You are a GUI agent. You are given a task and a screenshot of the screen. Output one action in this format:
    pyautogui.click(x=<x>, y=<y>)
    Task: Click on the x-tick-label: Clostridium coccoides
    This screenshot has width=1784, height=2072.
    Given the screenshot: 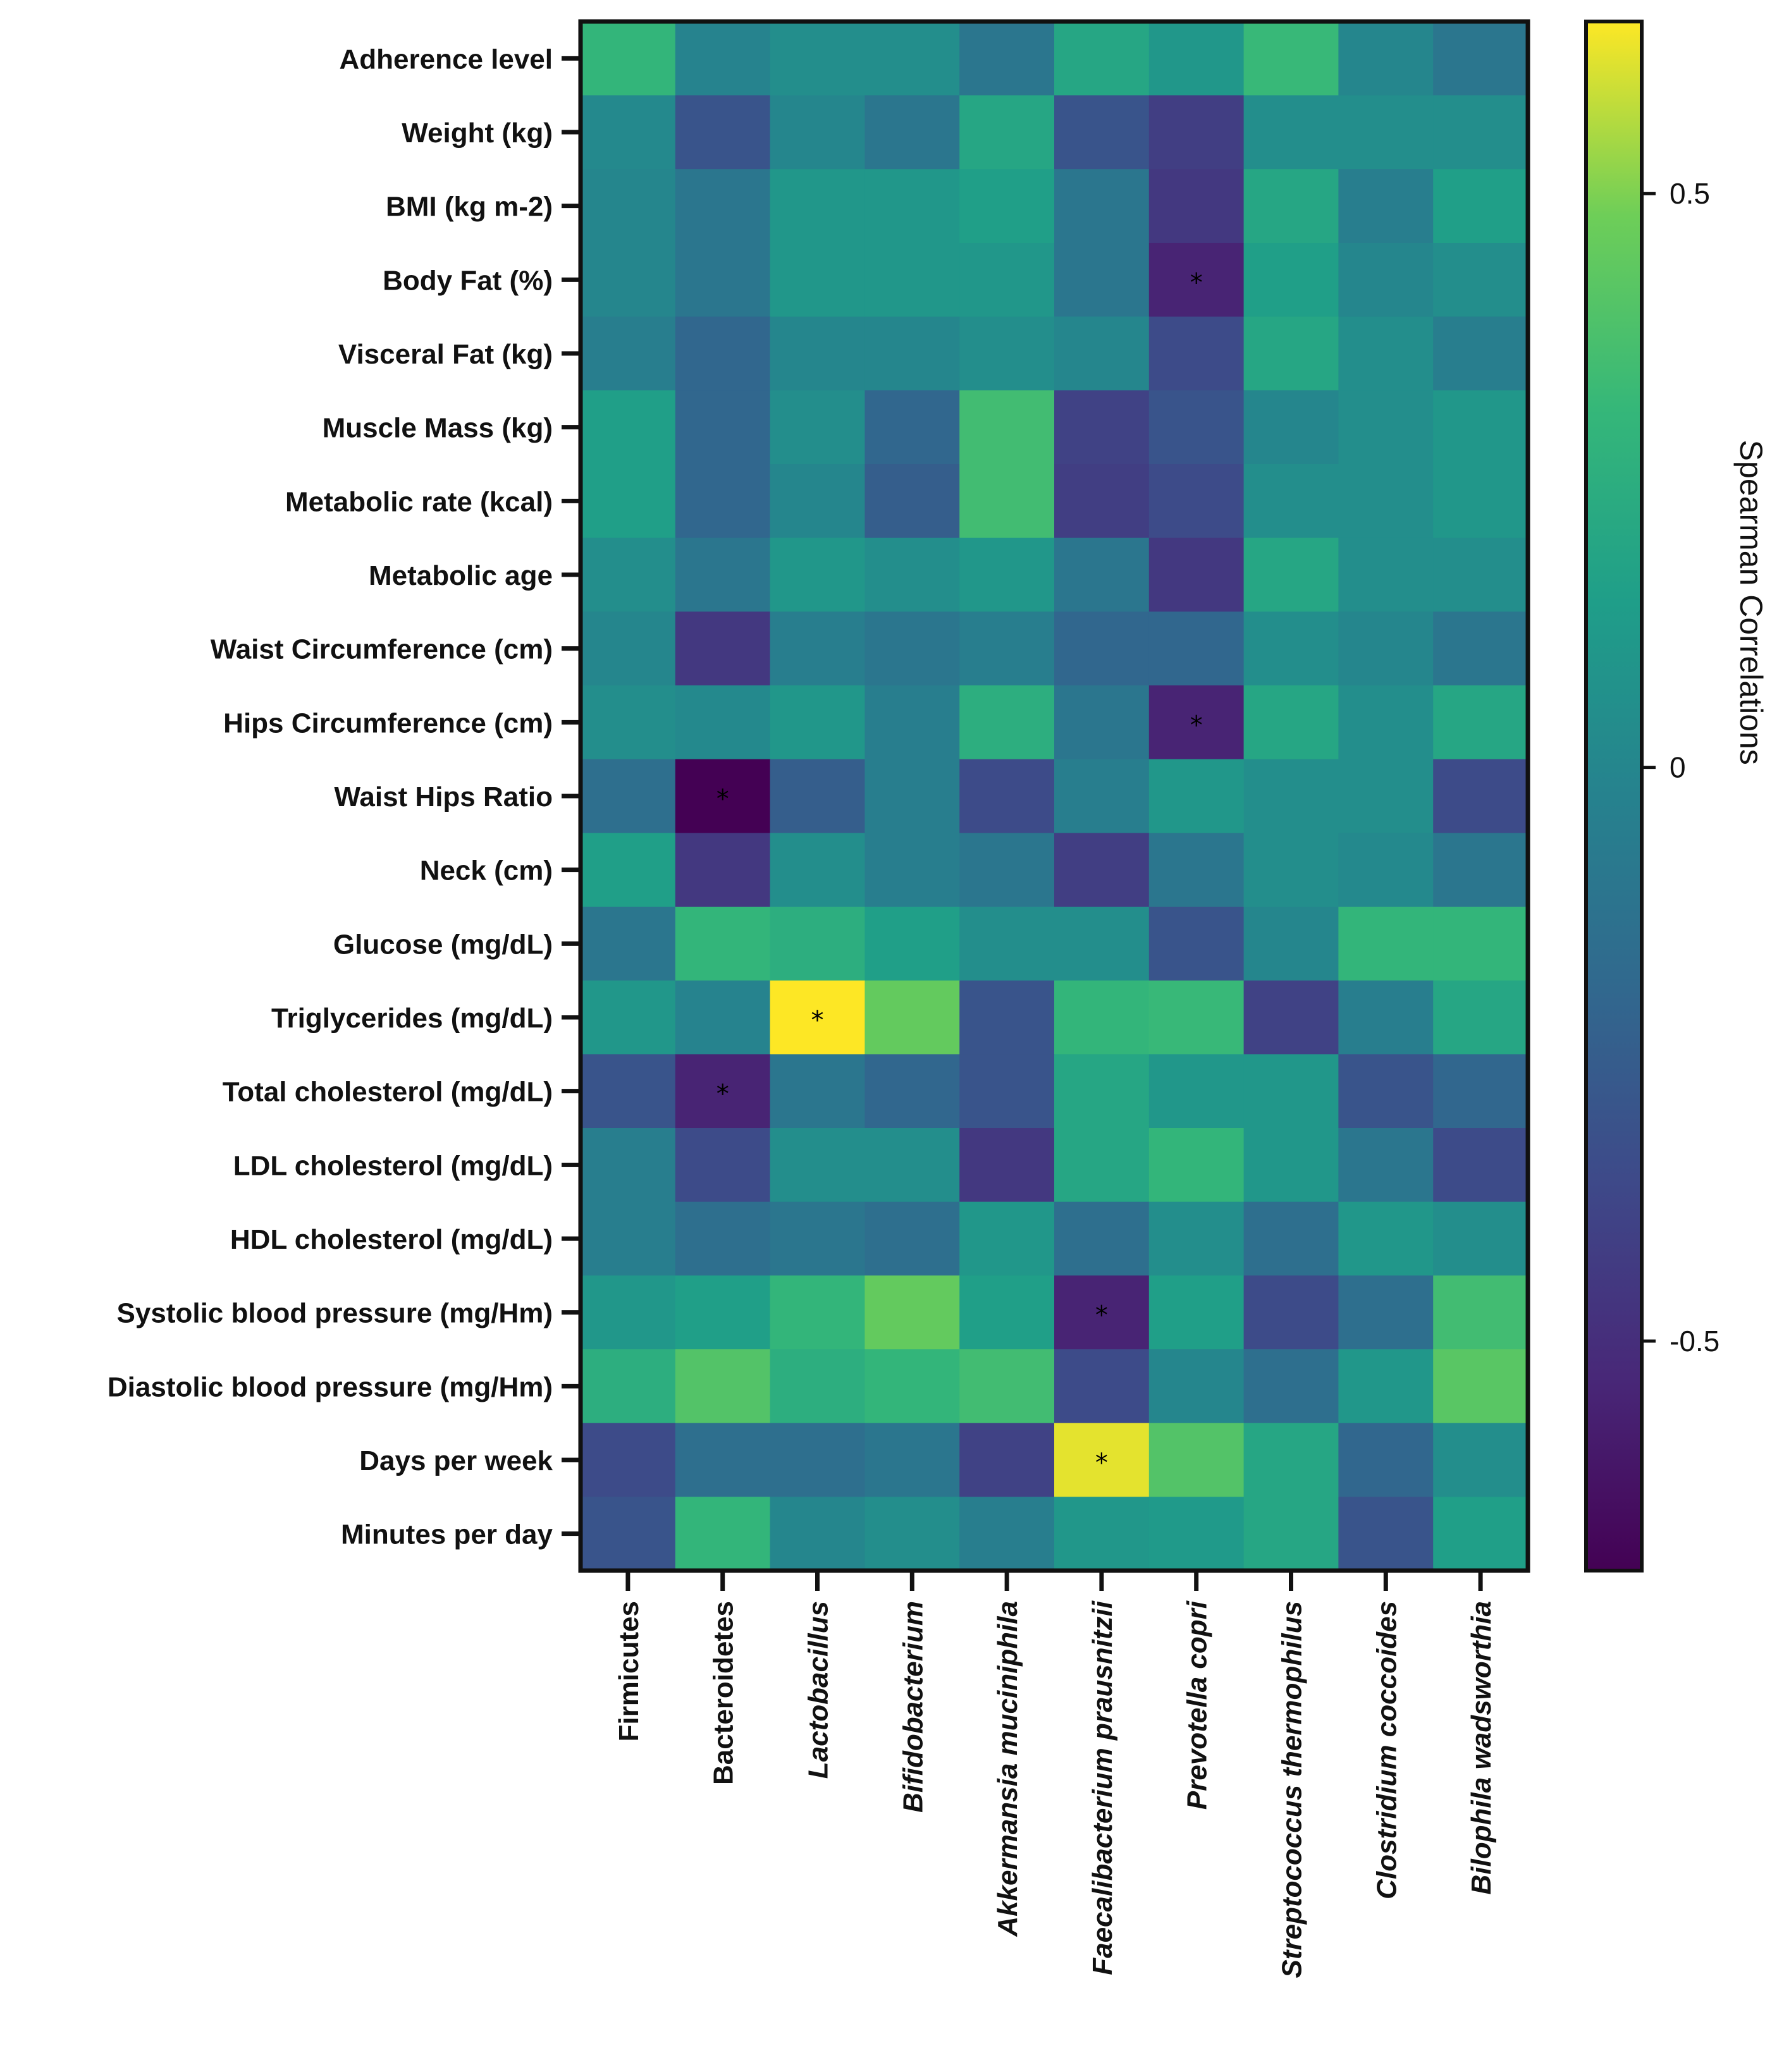 What is the action you would take?
    pyautogui.click(x=1386, y=1750)
    